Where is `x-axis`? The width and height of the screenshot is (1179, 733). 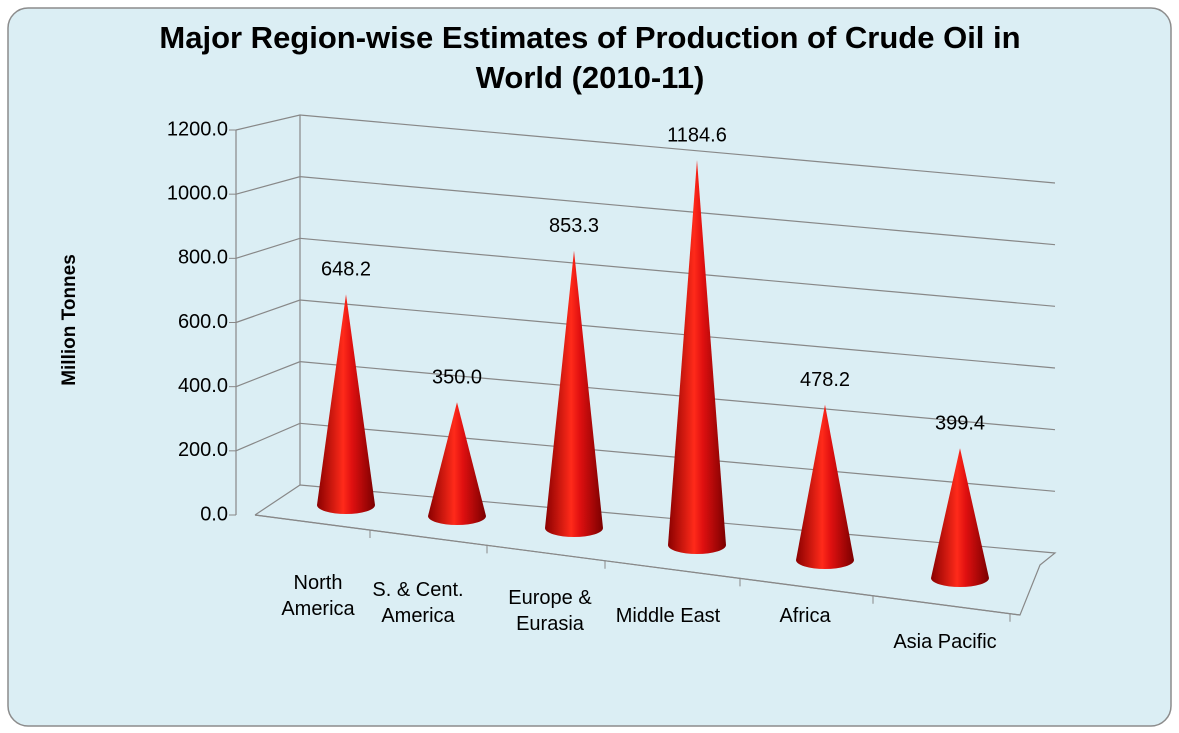 x-axis is located at coordinates (637, 565).